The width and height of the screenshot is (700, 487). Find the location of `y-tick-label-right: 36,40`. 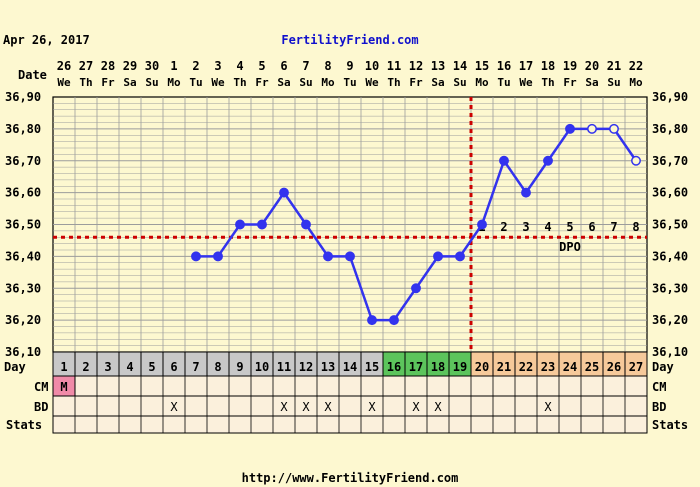

y-tick-label-right: 36,40 is located at coordinates (670, 256).